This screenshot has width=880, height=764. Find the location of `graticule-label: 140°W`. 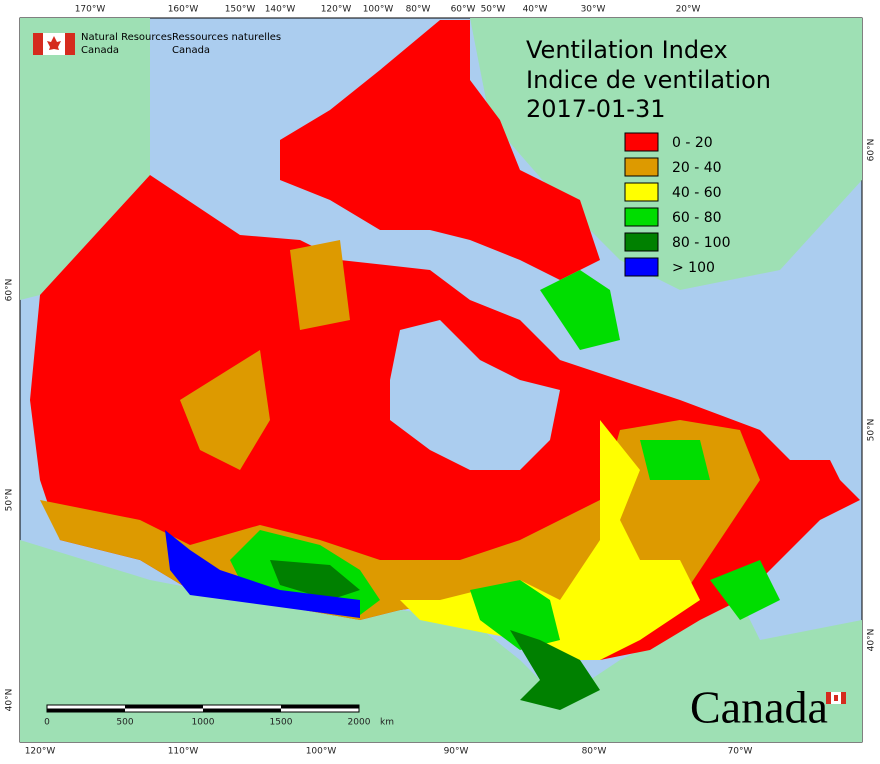

graticule-label: 140°W is located at coordinates (280, 10).